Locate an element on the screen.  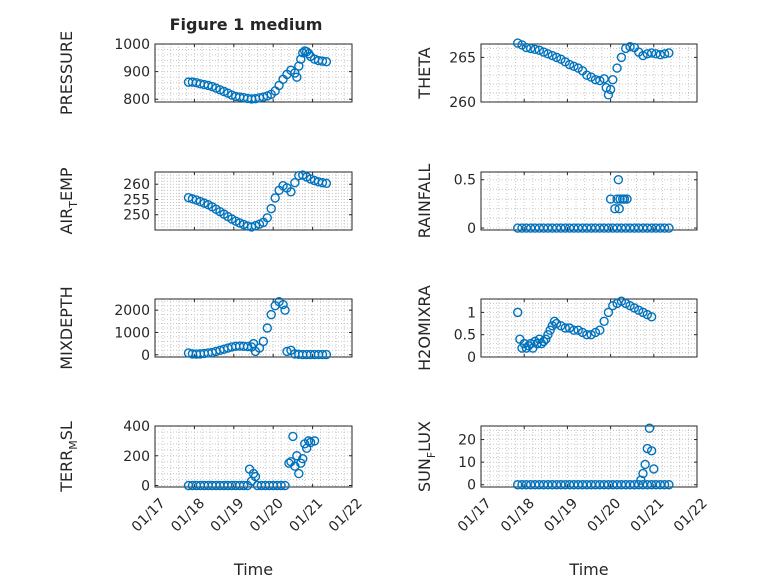
y-tick-label: 10 is located at coordinates (467, 463).